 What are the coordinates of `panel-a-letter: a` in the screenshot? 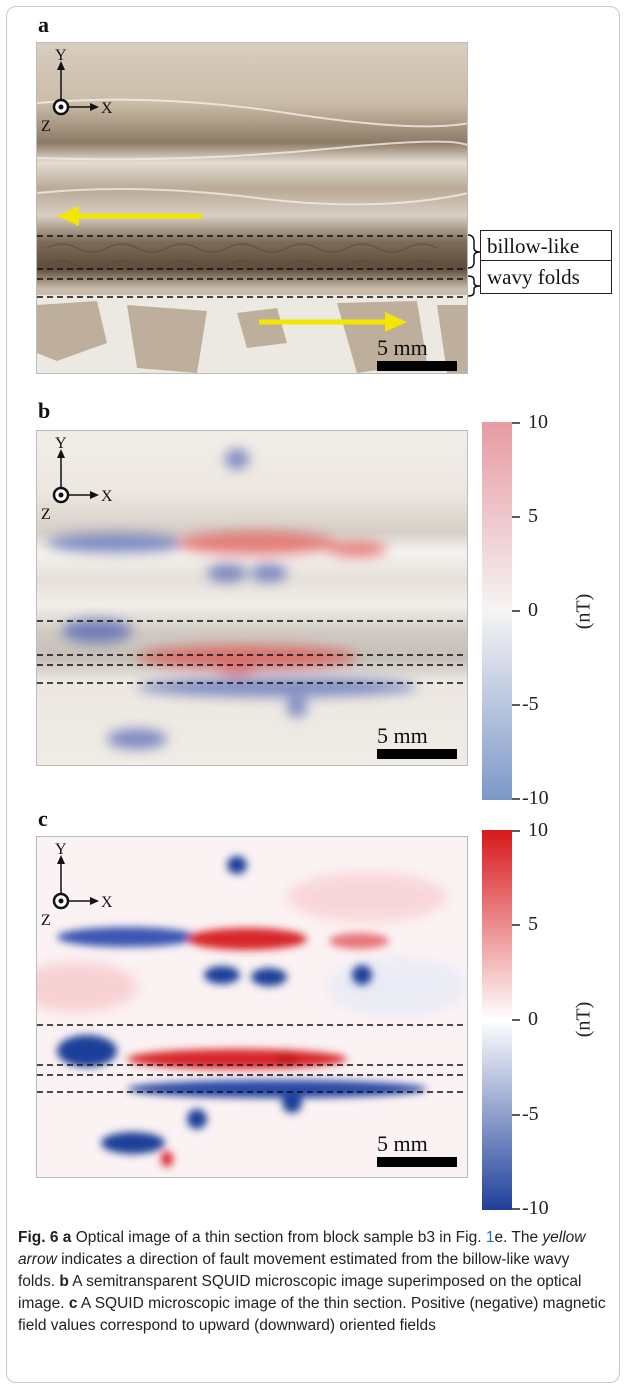 It's located at (43, 24).